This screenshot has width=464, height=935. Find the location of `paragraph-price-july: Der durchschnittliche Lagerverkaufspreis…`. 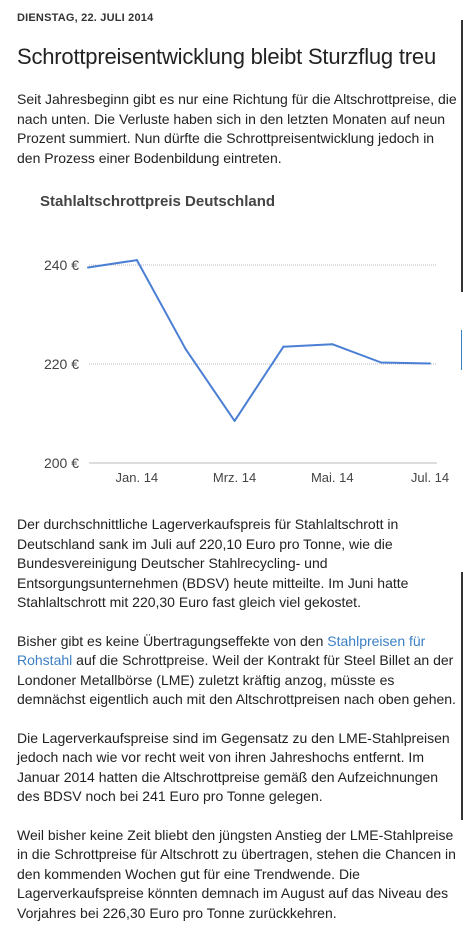

paragraph-price-july: Der durchschnittliche Lagerverkaufspreis… is located at coordinates (213, 563).